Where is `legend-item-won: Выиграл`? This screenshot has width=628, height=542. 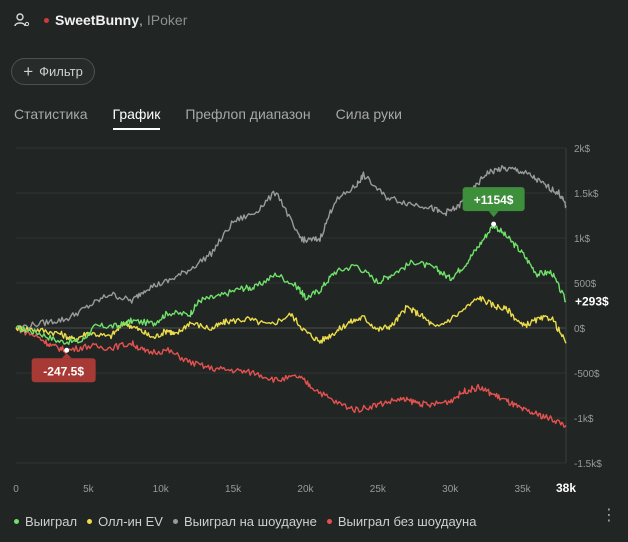 legend-item-won: Выиграл is located at coordinates (45, 521).